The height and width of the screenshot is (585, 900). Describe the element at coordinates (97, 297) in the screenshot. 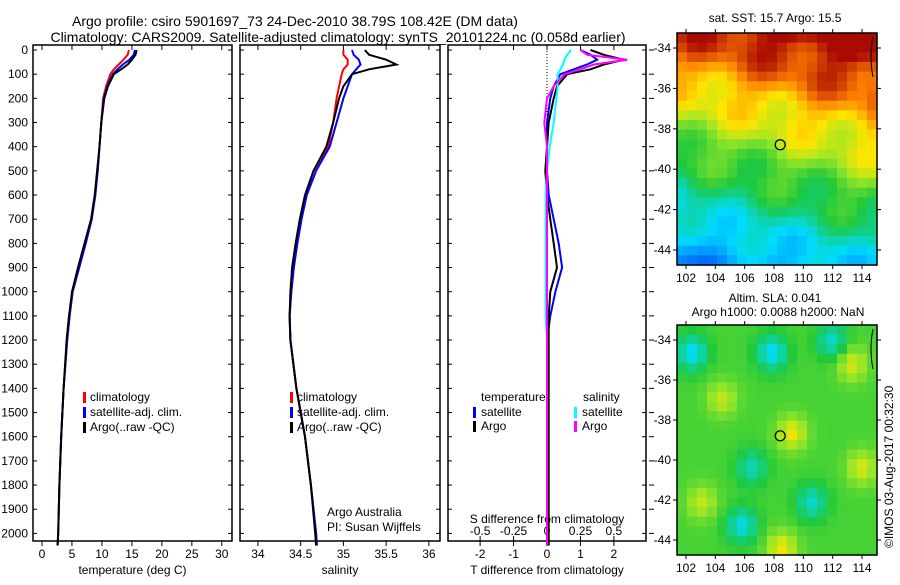

I see `series-line-argo-raw-qc-` at that location.